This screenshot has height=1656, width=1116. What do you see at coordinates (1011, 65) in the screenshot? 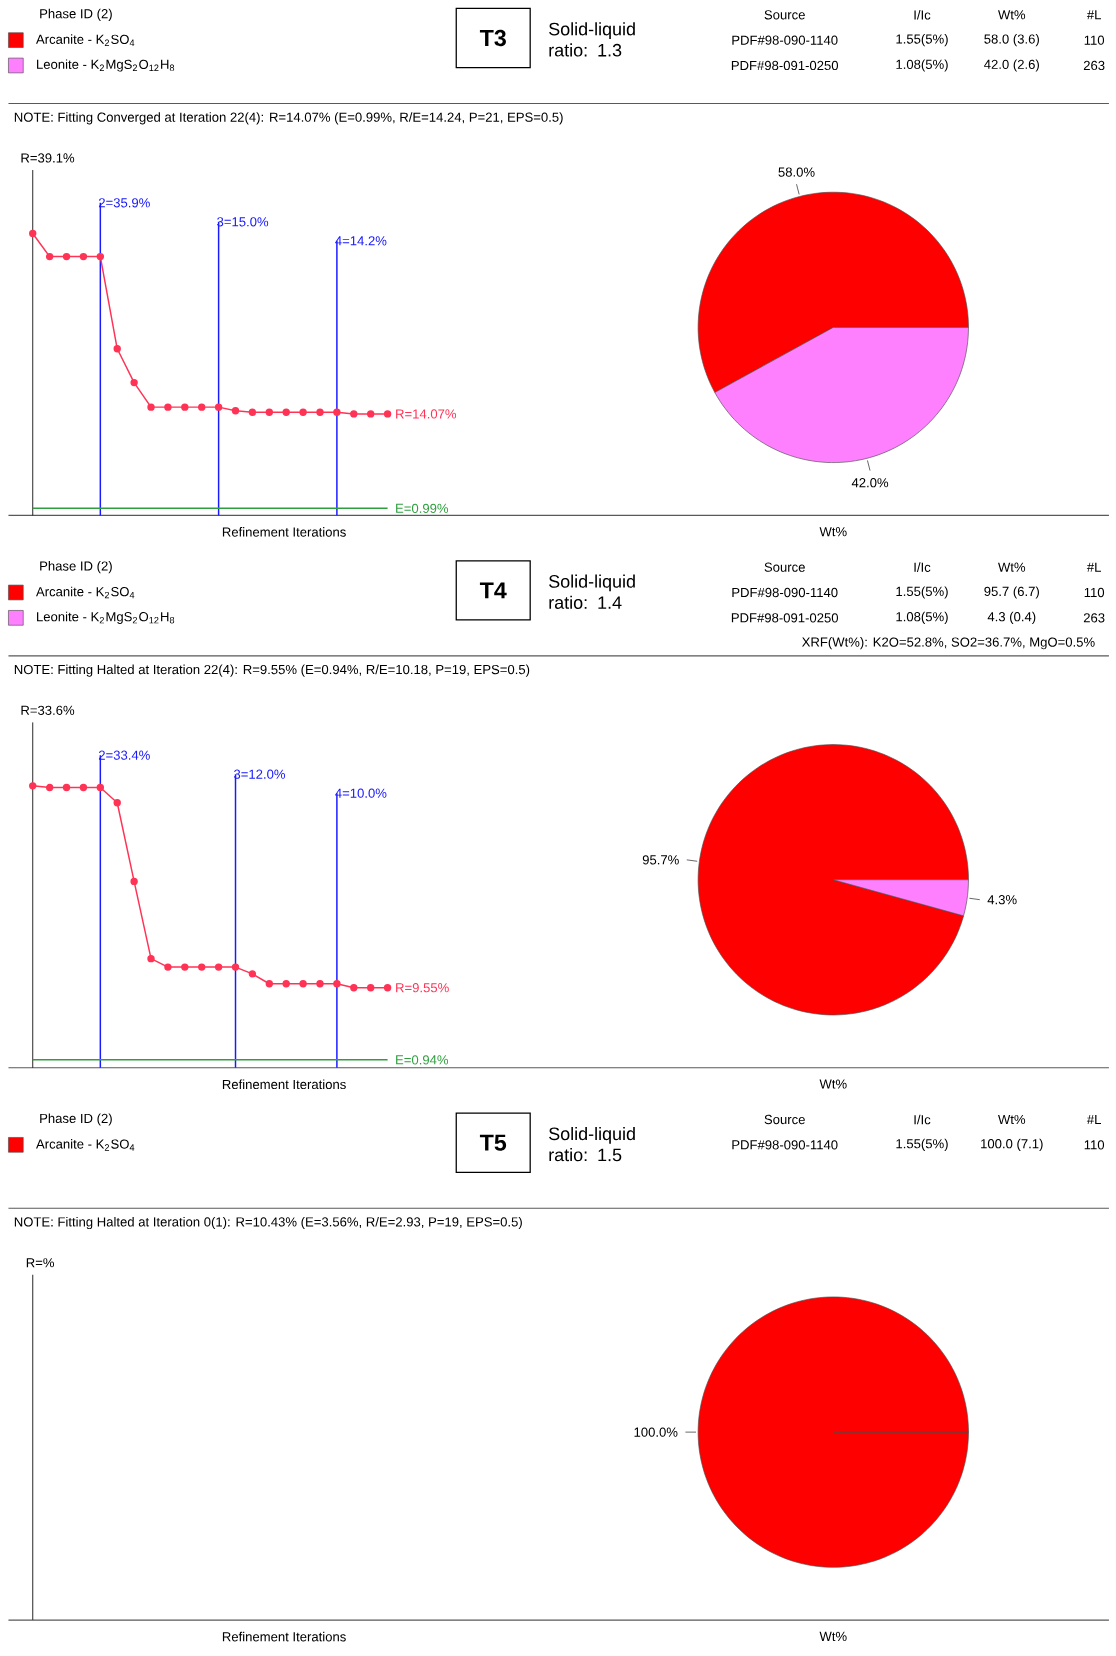
I see `text: 42.0 (2.6)` at bounding box center [1011, 65].